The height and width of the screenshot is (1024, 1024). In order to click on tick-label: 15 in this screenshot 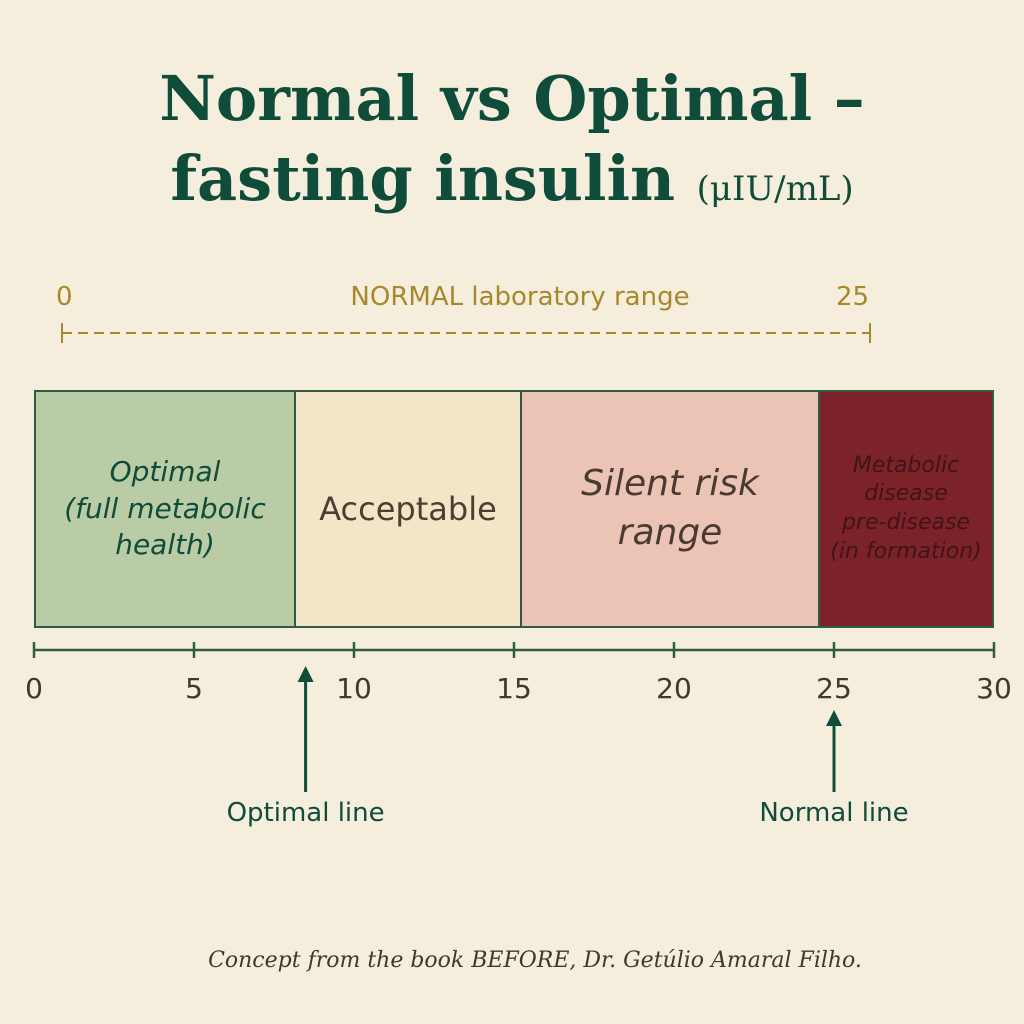, I will do `click(514, 688)`.